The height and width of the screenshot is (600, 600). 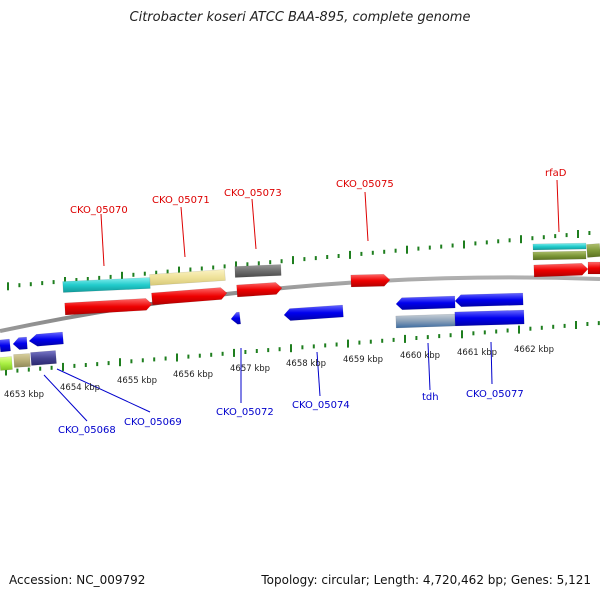 What do you see at coordinates (153, 422) in the screenshot?
I see `gene-label-bottom: CKO_05069` at bounding box center [153, 422].